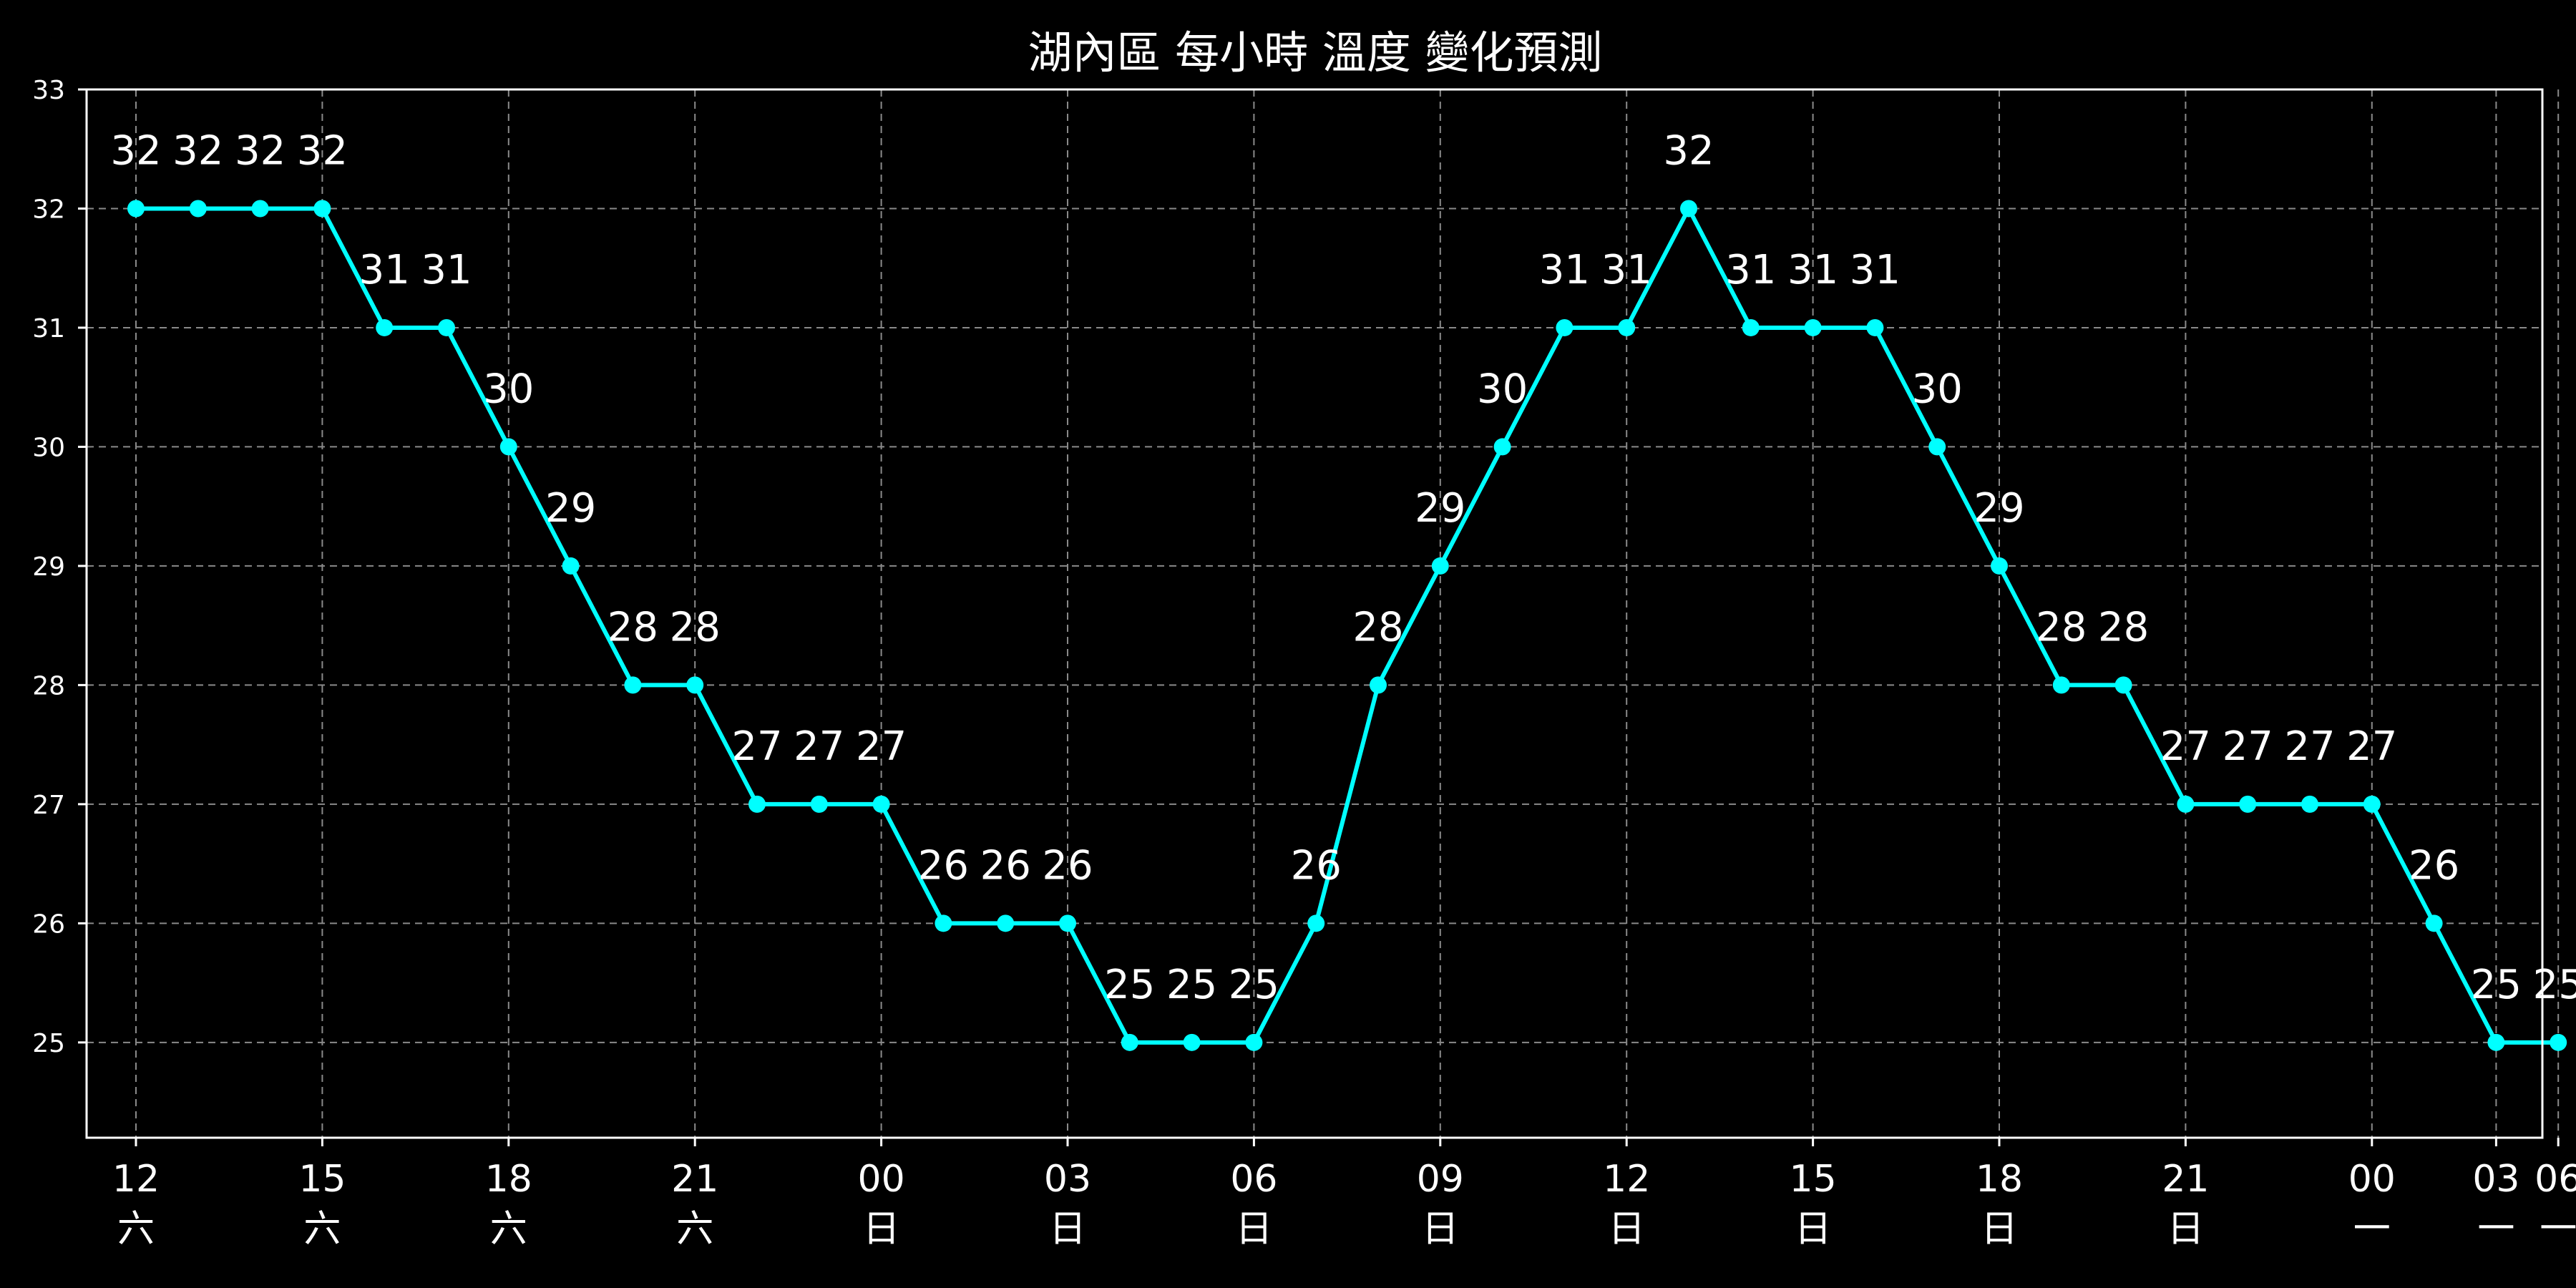 This screenshot has width=2576, height=1288. I want to click on x-tick-hour-label: 00, so click(2372, 1179).